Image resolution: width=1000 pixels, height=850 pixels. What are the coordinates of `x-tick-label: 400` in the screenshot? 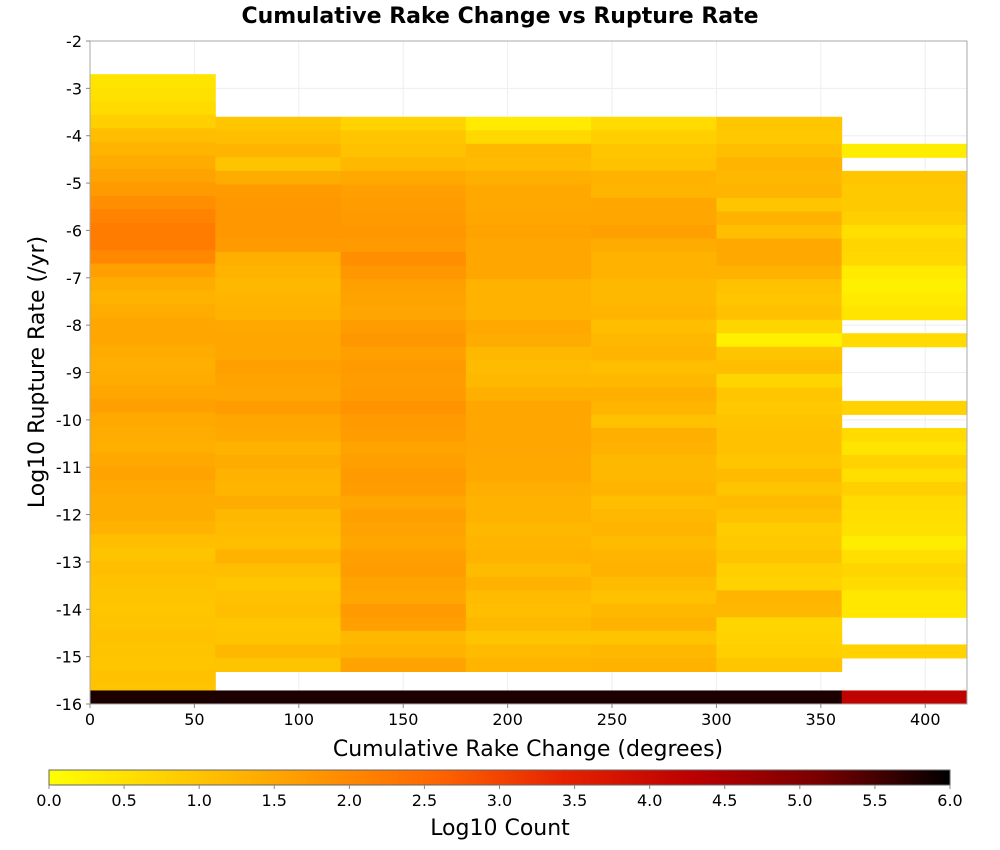 It's located at (925, 719).